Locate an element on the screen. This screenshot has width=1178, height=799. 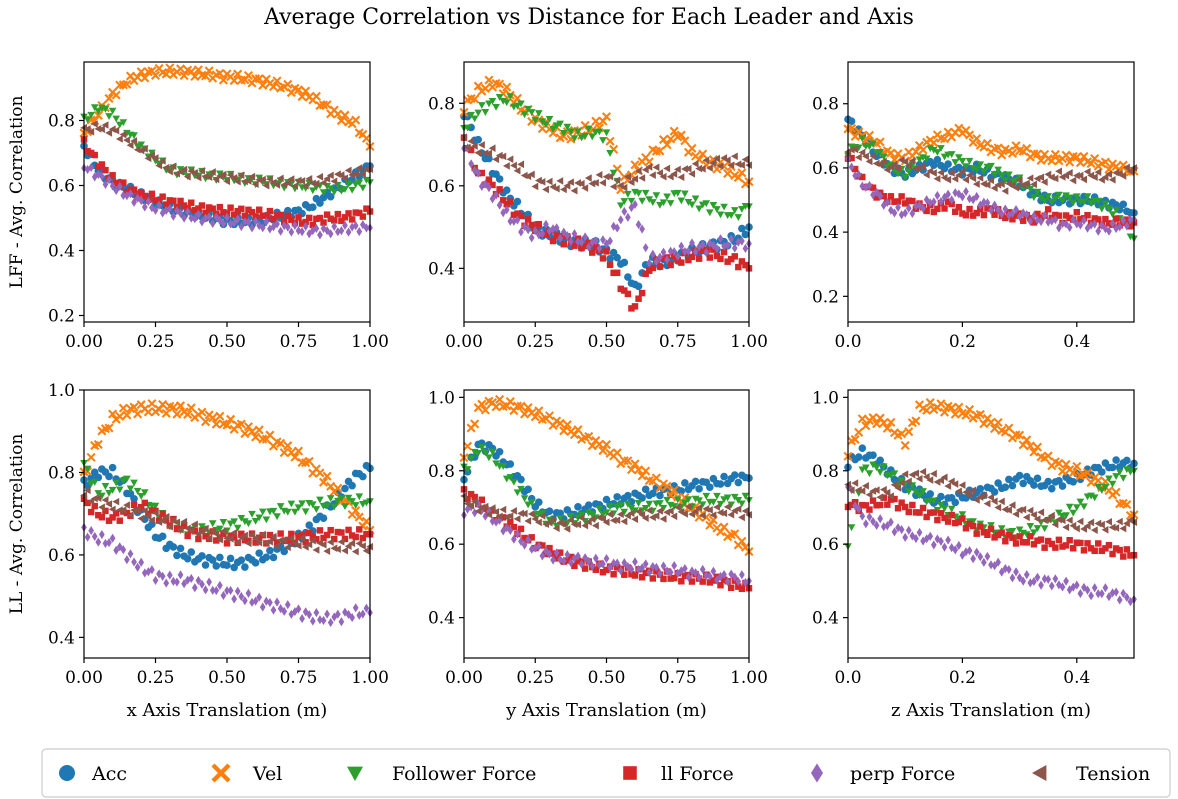
legend-item-perp-force: perp Force is located at coordinates (883, 774).